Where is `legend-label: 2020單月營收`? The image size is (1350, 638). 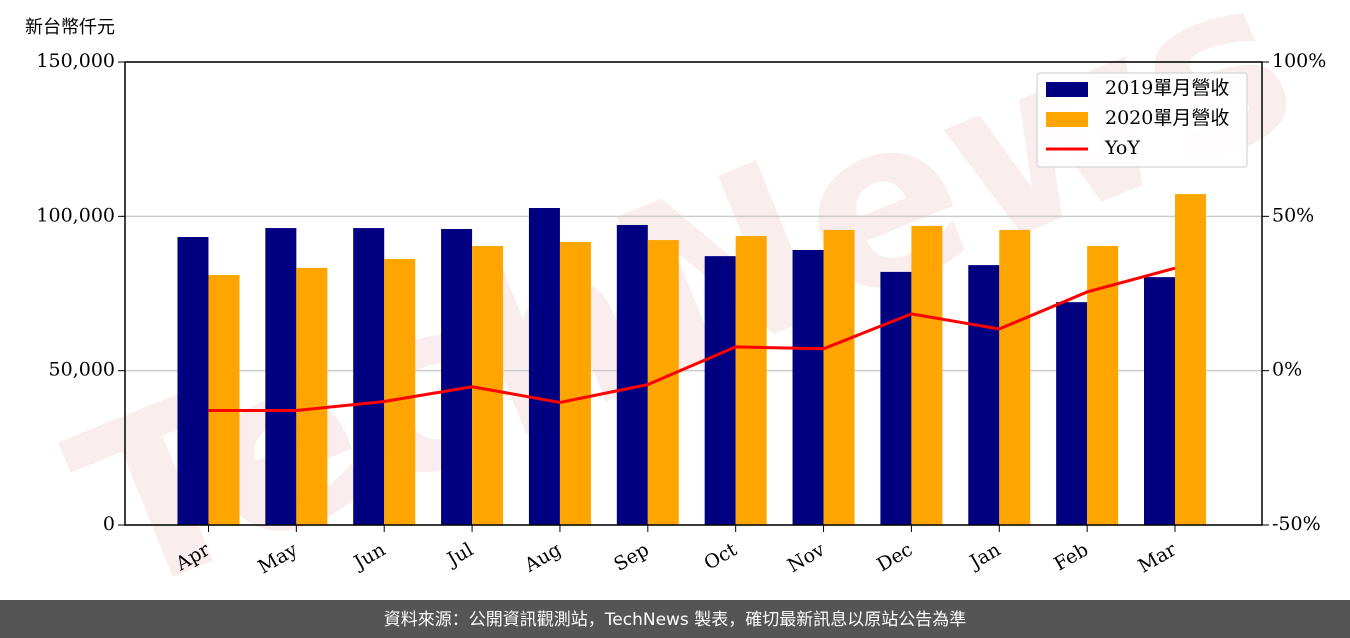 legend-label: 2020單月營收 is located at coordinates (1167, 118).